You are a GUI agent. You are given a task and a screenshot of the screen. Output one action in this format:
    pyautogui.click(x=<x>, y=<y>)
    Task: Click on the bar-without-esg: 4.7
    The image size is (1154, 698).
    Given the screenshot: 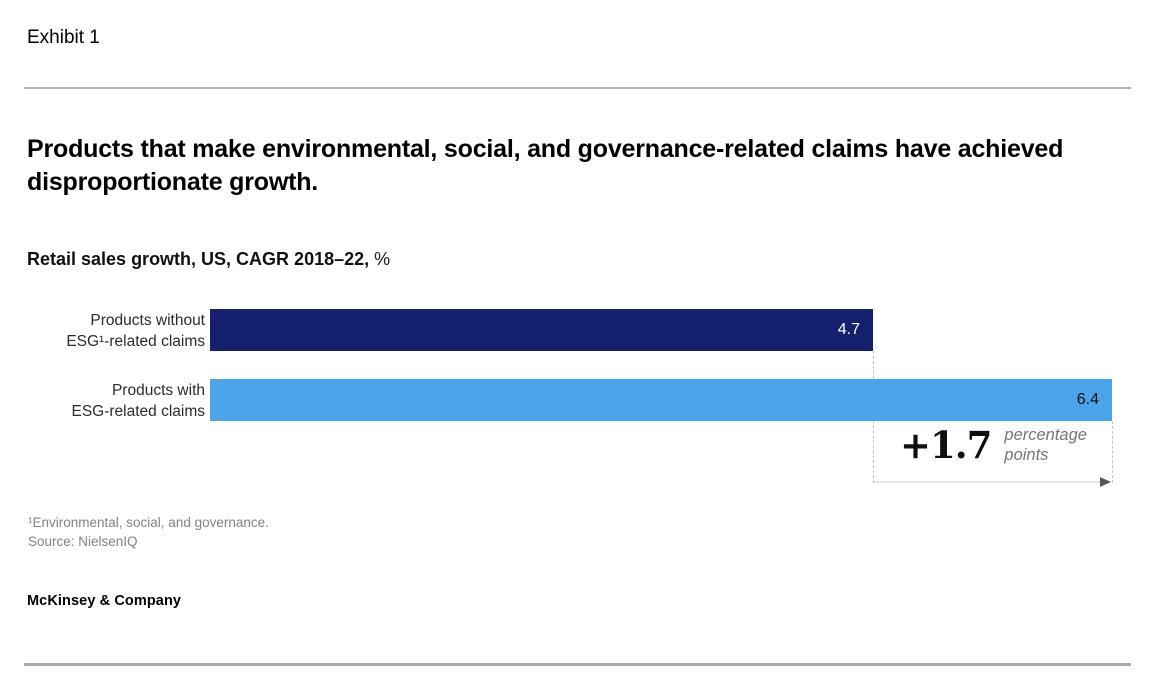 What is the action you would take?
    pyautogui.click(x=541, y=330)
    